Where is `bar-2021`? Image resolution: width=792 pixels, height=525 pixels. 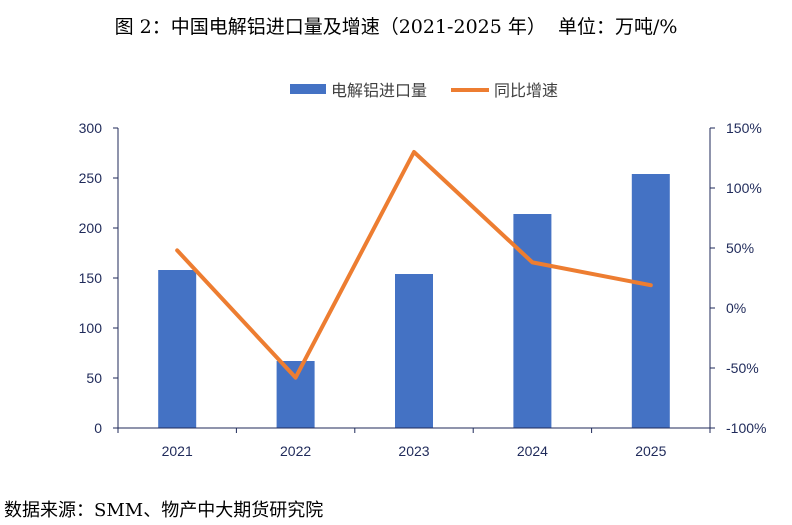
bar-2021 is located at coordinates (177, 349).